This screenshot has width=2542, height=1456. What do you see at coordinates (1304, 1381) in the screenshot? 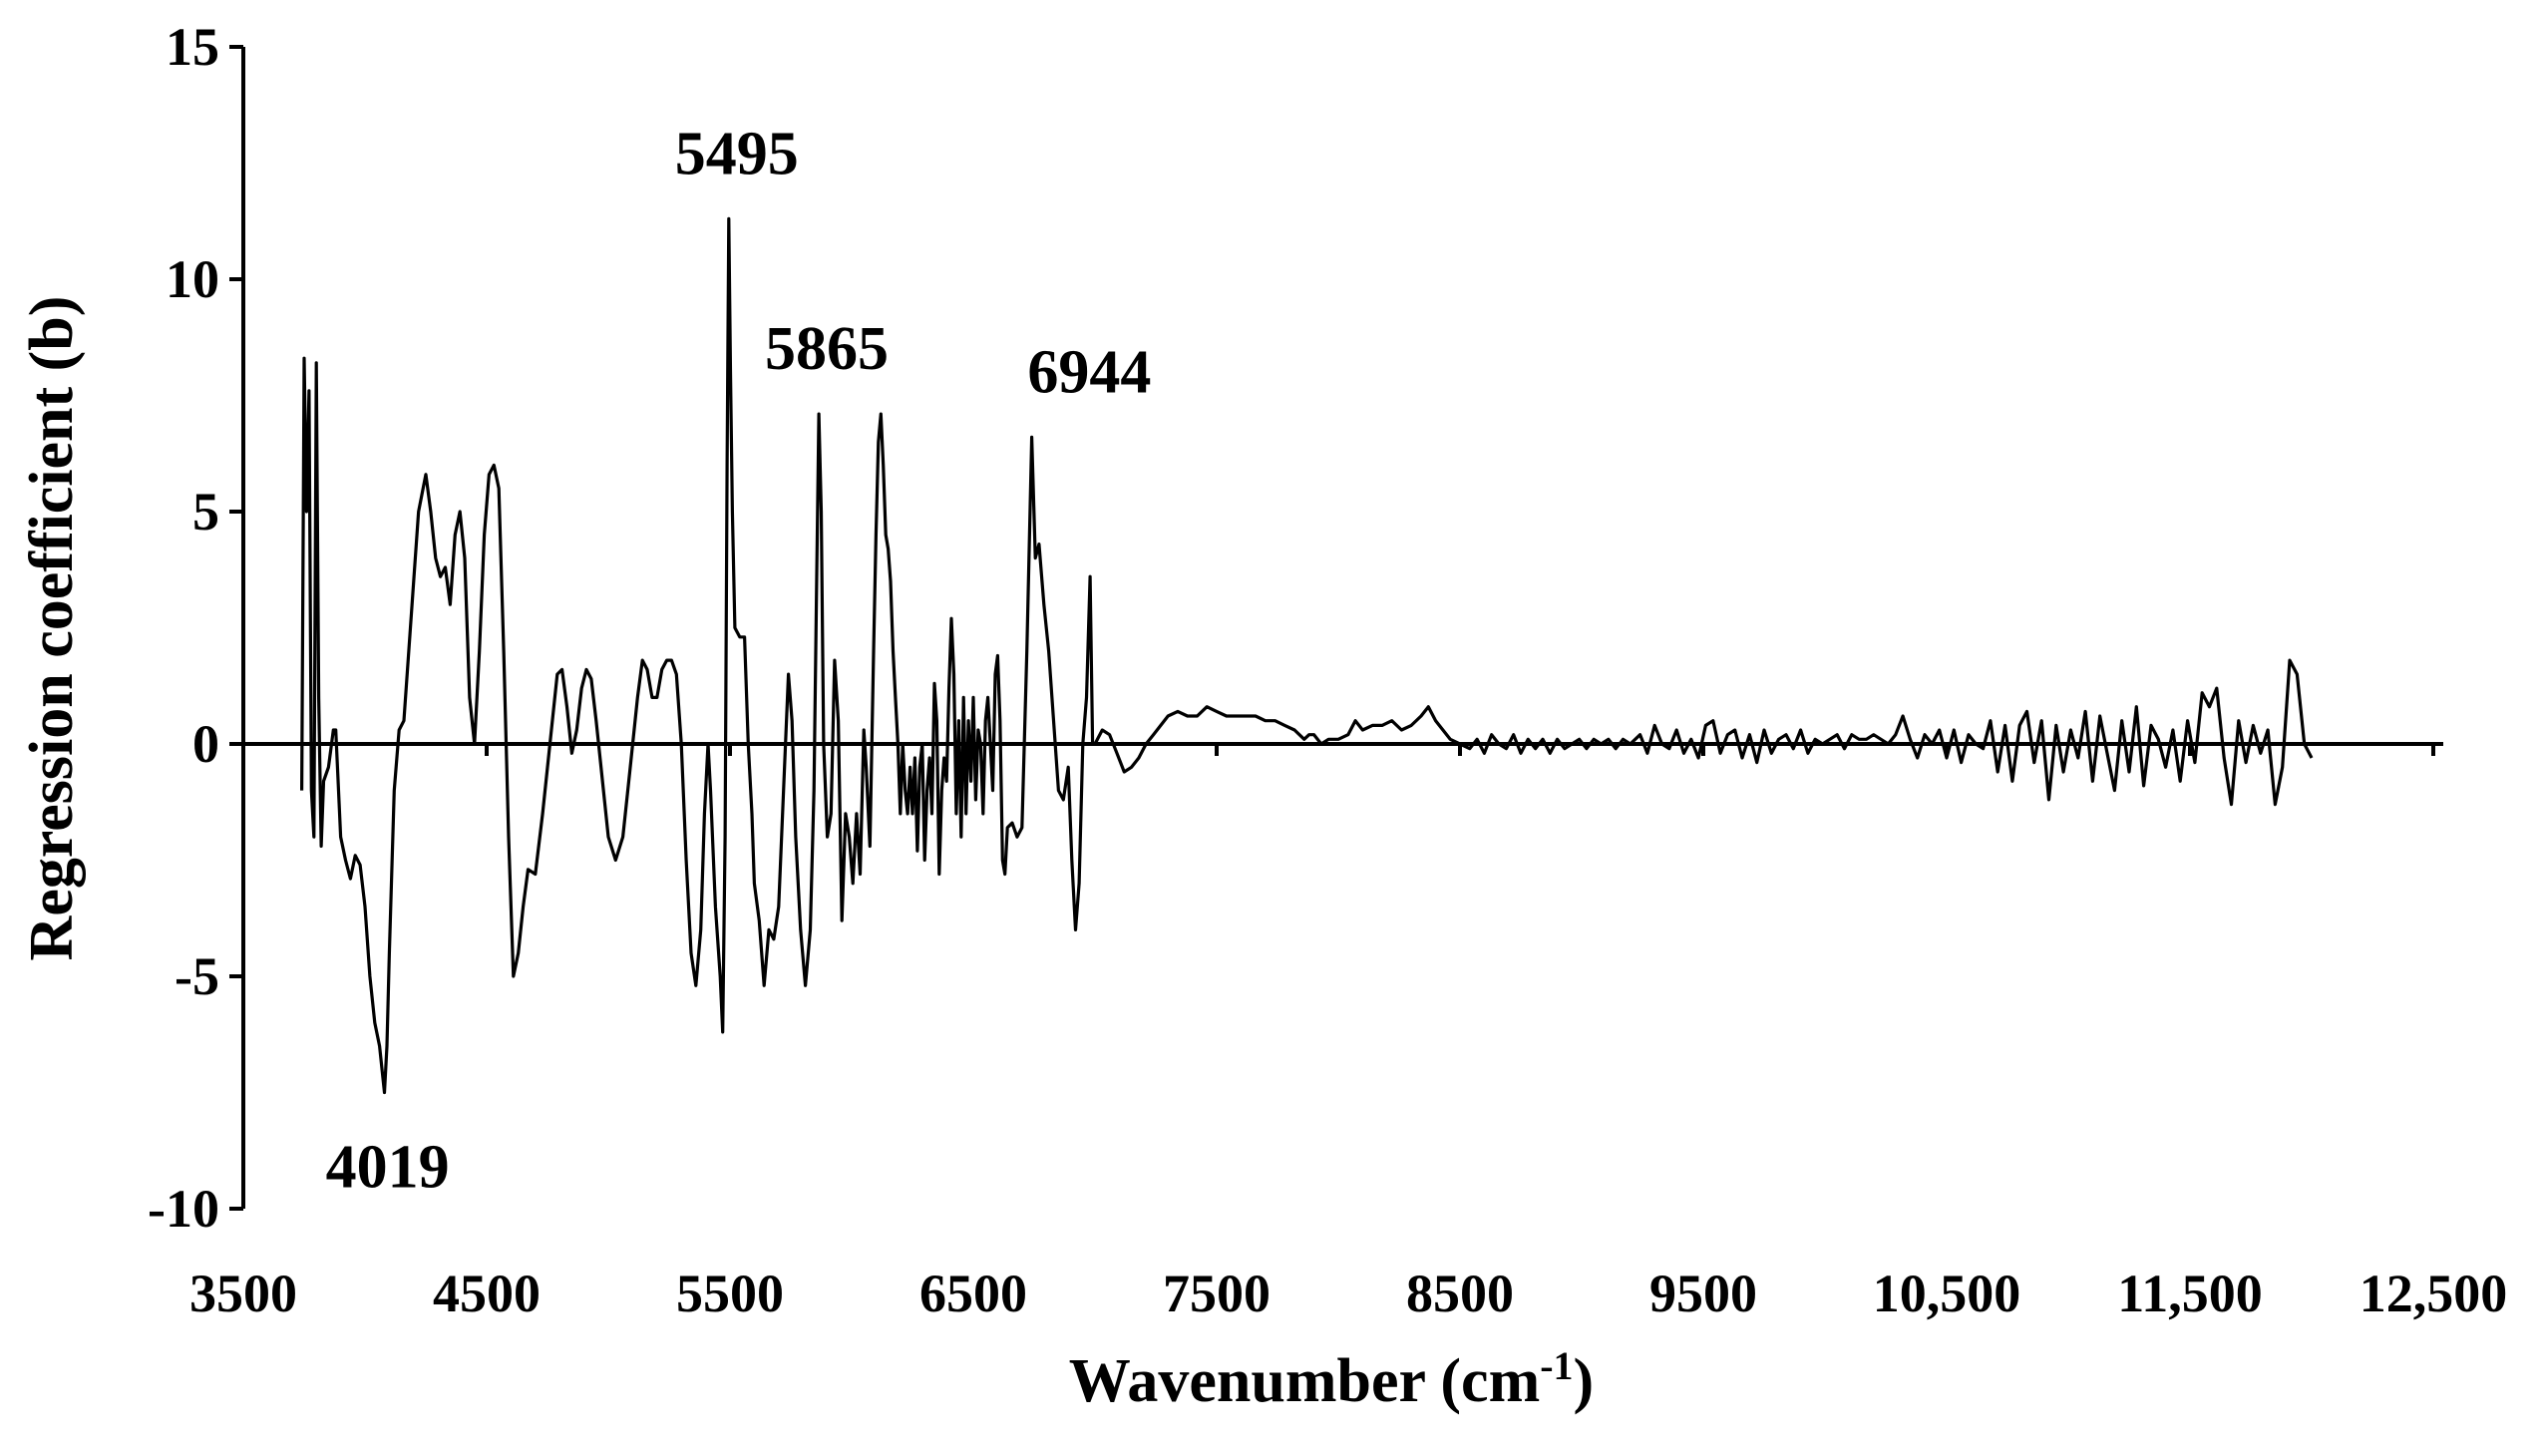
I see `x-axis-title-main: Wavenumber (cm` at bounding box center [1304, 1381].